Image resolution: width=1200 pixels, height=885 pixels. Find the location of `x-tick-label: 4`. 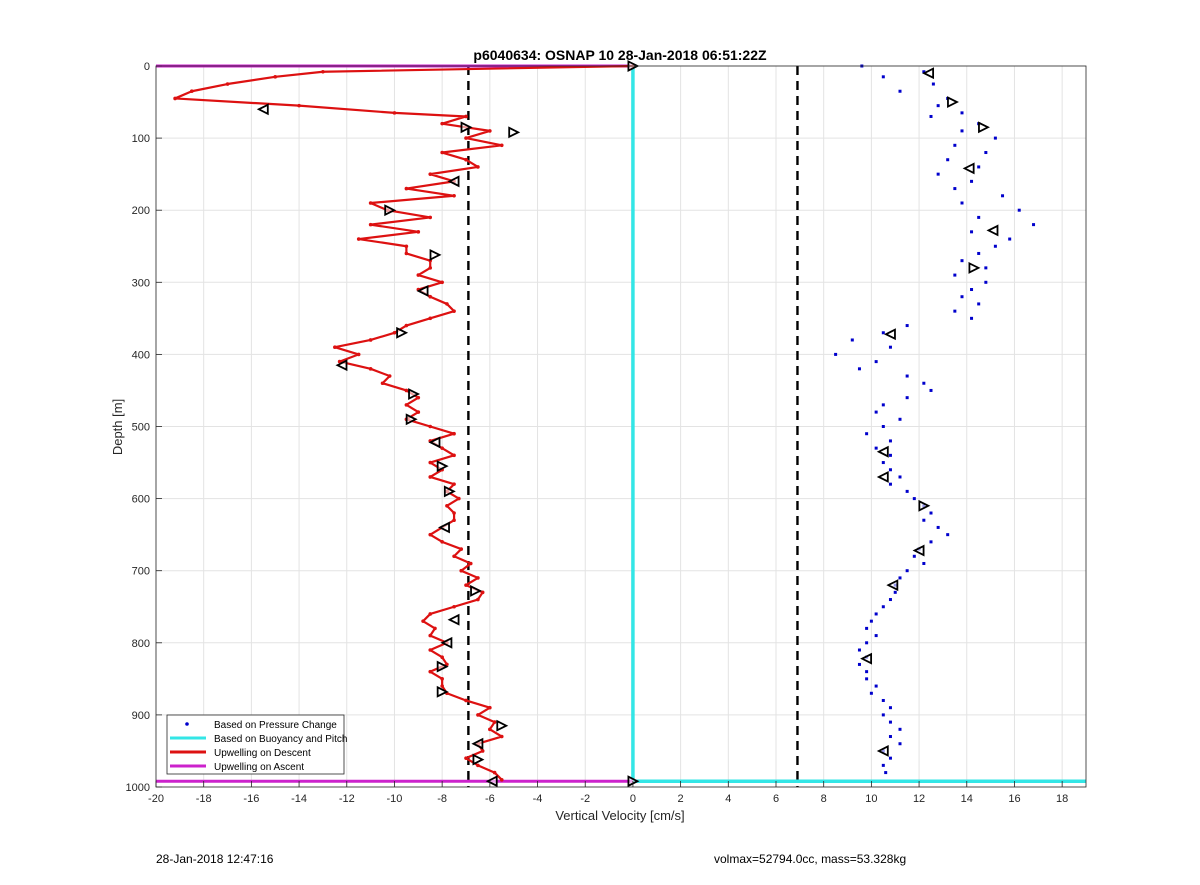

x-tick-label: 4 is located at coordinates (728, 799).